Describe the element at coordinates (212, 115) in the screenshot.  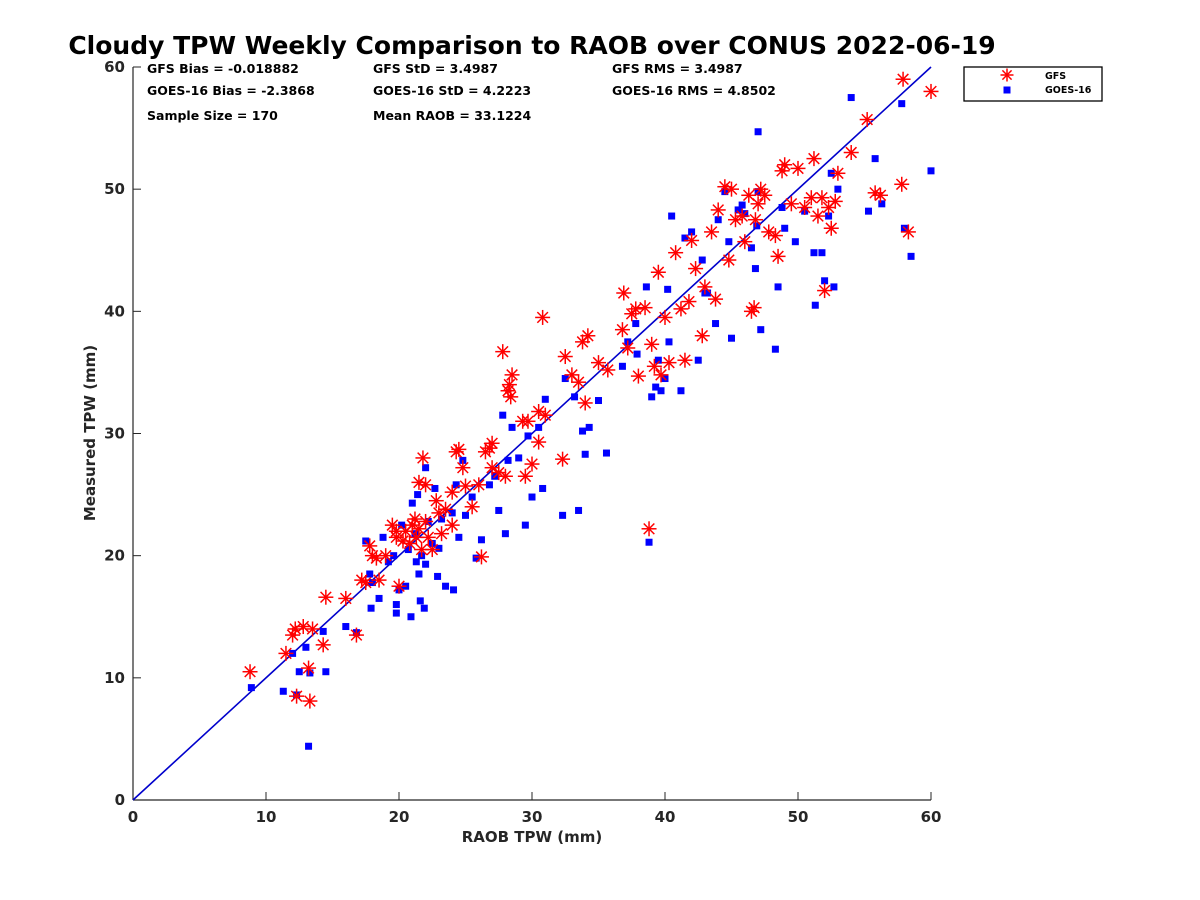
I see `stat-sample-size: Sample Size = 170` at that location.